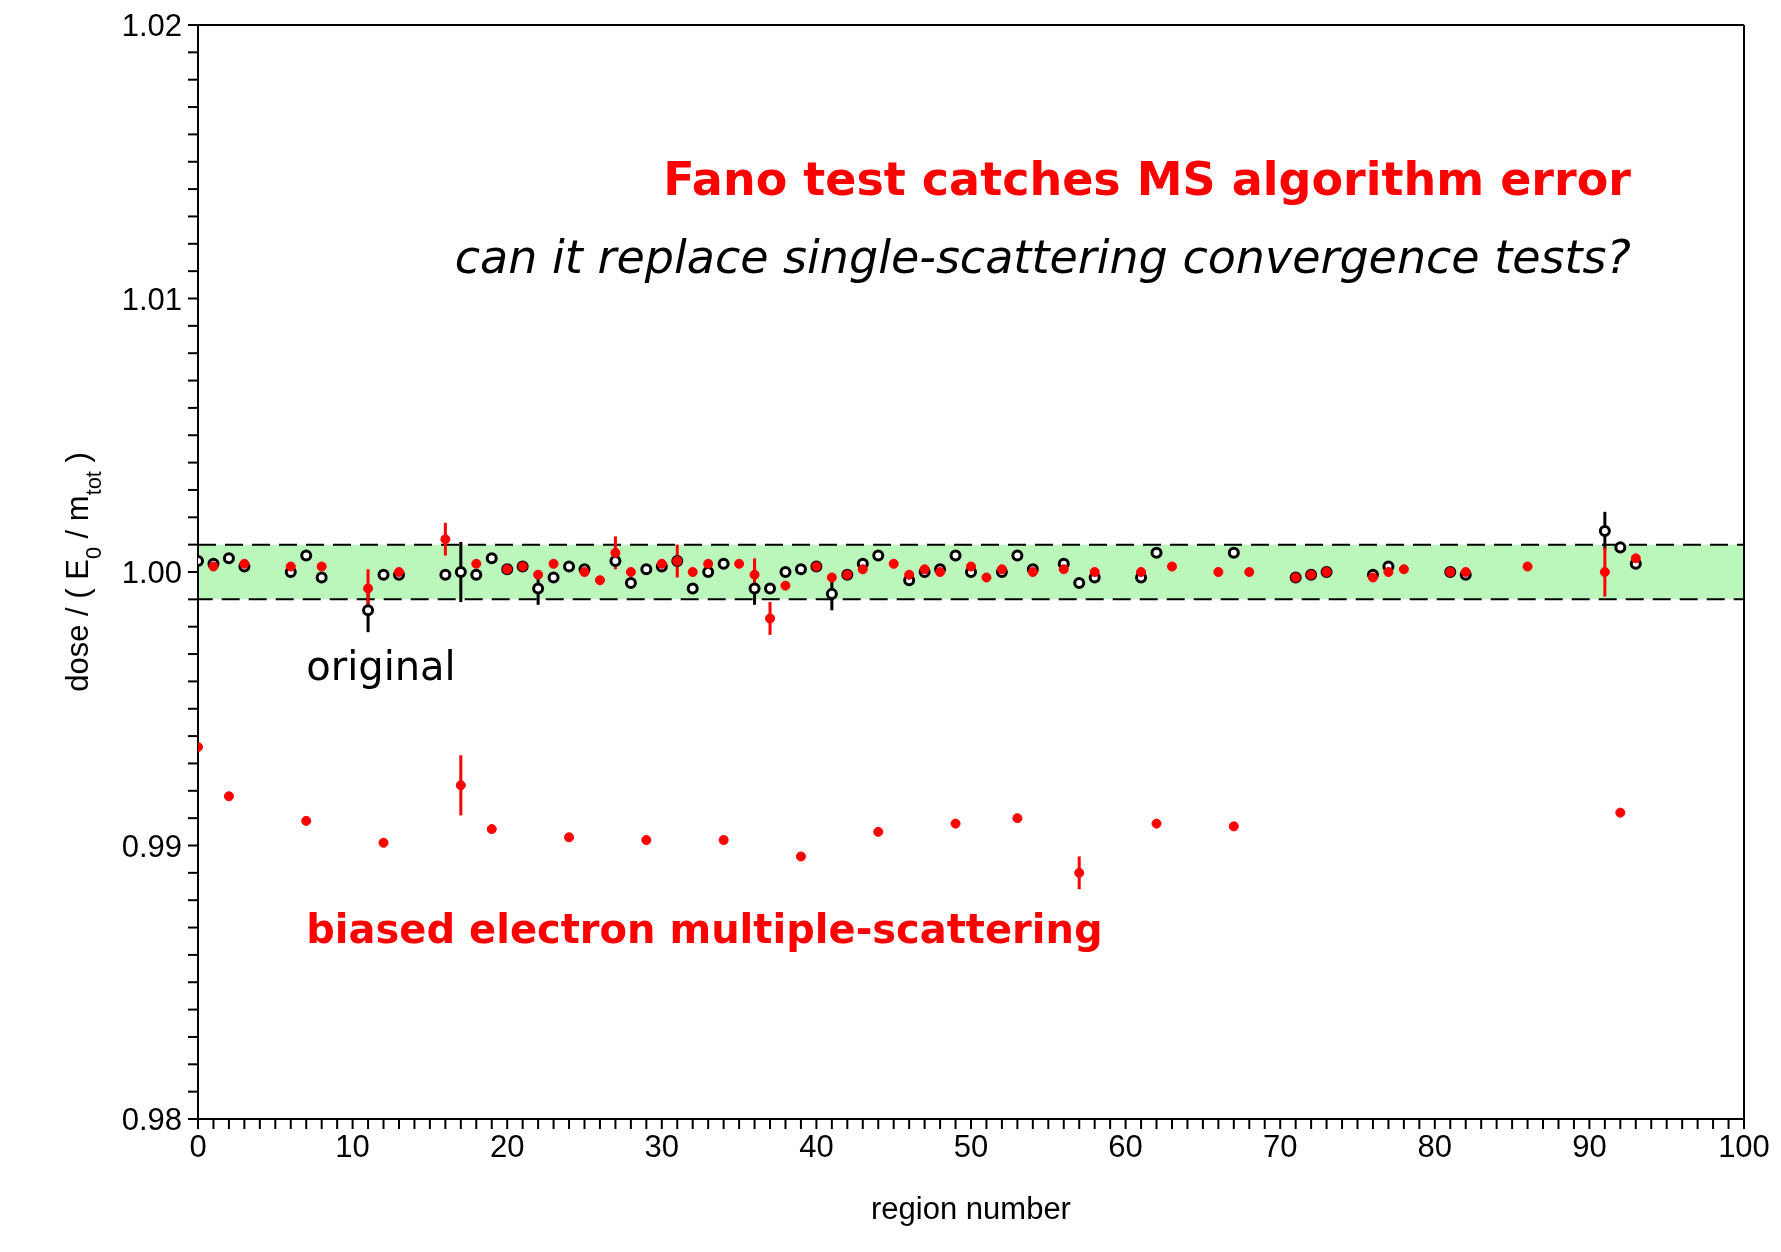 This screenshot has width=1781, height=1252. Describe the element at coordinates (1147, 179) in the screenshot. I see `annotation: Fano test catches MS algorithm error` at that location.